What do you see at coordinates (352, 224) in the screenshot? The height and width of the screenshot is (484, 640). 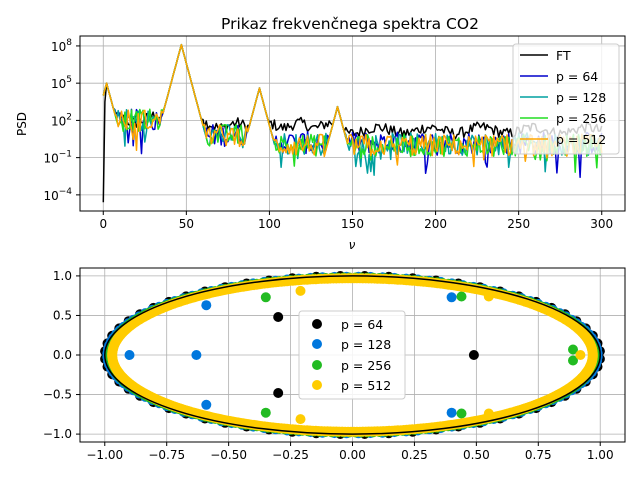 I see `psd-x-tick-label: 150` at bounding box center [352, 224].